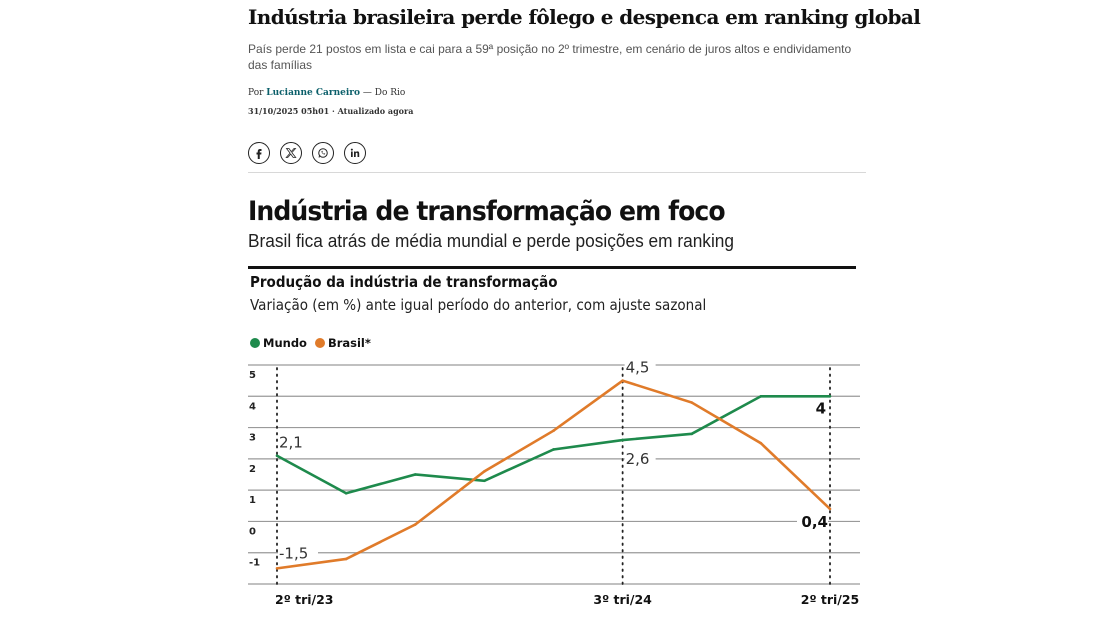 Image resolution: width=1111 pixels, height=617 pixels. What do you see at coordinates (293, 553) in the screenshot?
I see `data-label: -1,5` at bounding box center [293, 553].